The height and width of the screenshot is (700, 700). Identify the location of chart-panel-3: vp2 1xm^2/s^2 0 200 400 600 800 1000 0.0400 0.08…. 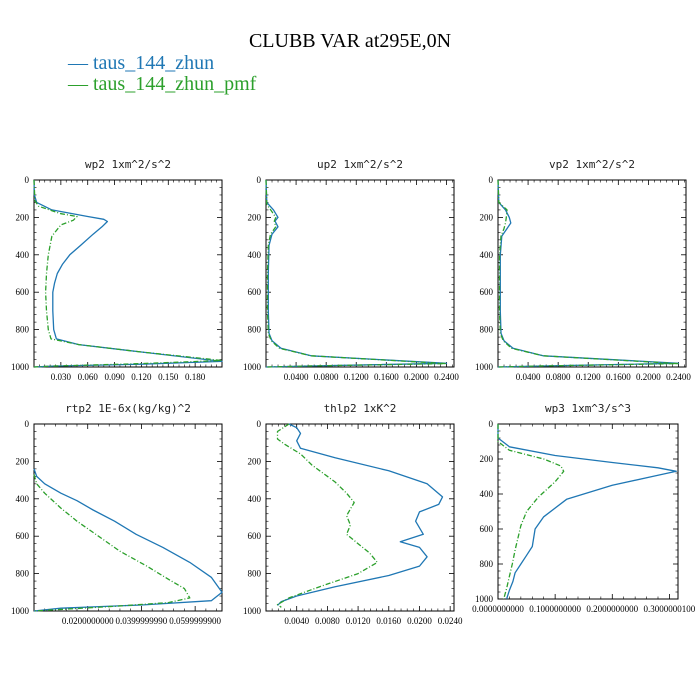
(583, 270).